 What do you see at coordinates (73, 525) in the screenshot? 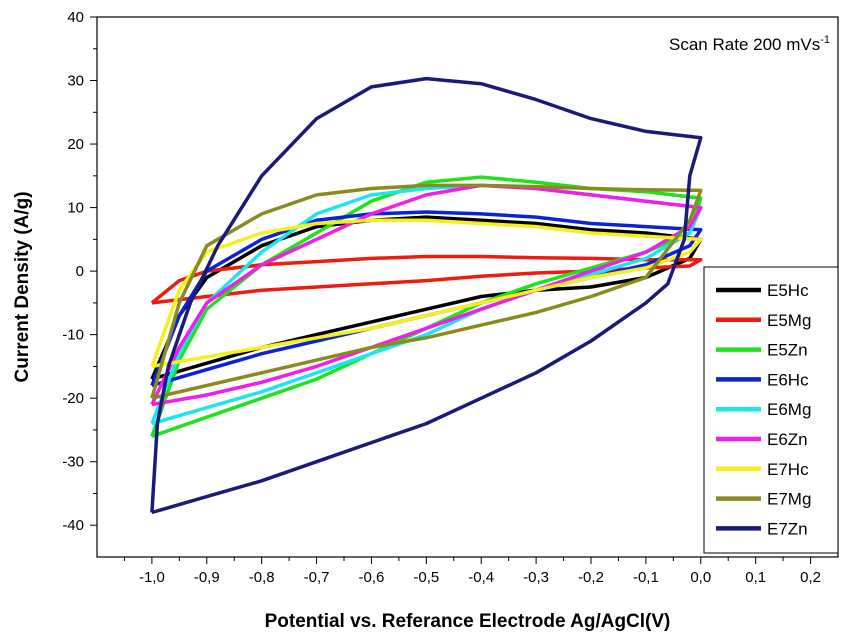
I see `y-tick-label: -40` at bounding box center [73, 525].